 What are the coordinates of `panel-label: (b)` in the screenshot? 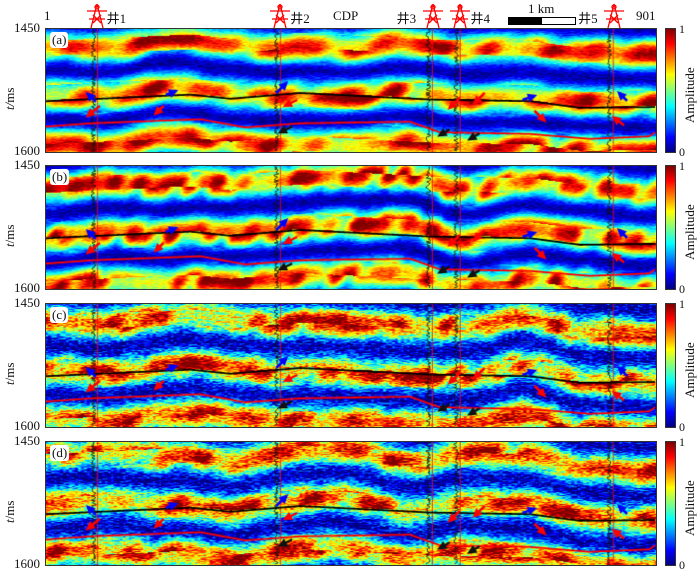 It's located at (60, 177).